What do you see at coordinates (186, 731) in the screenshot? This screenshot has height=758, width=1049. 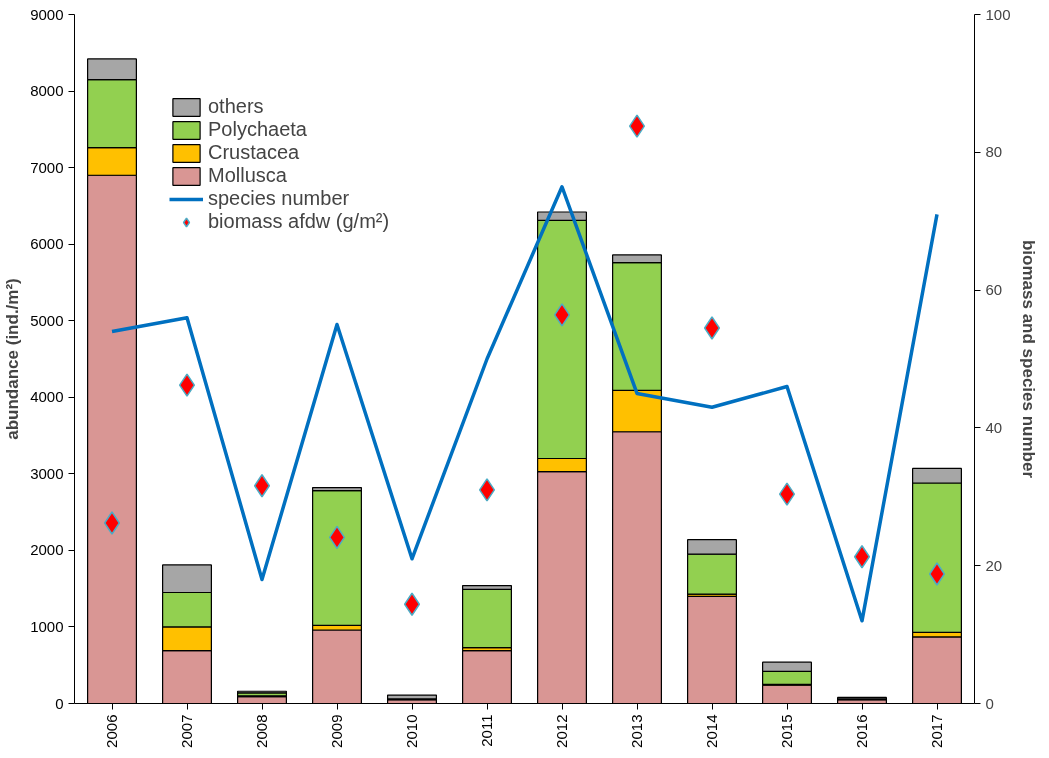 I see `x-tick-label: 2007` at bounding box center [186, 731].